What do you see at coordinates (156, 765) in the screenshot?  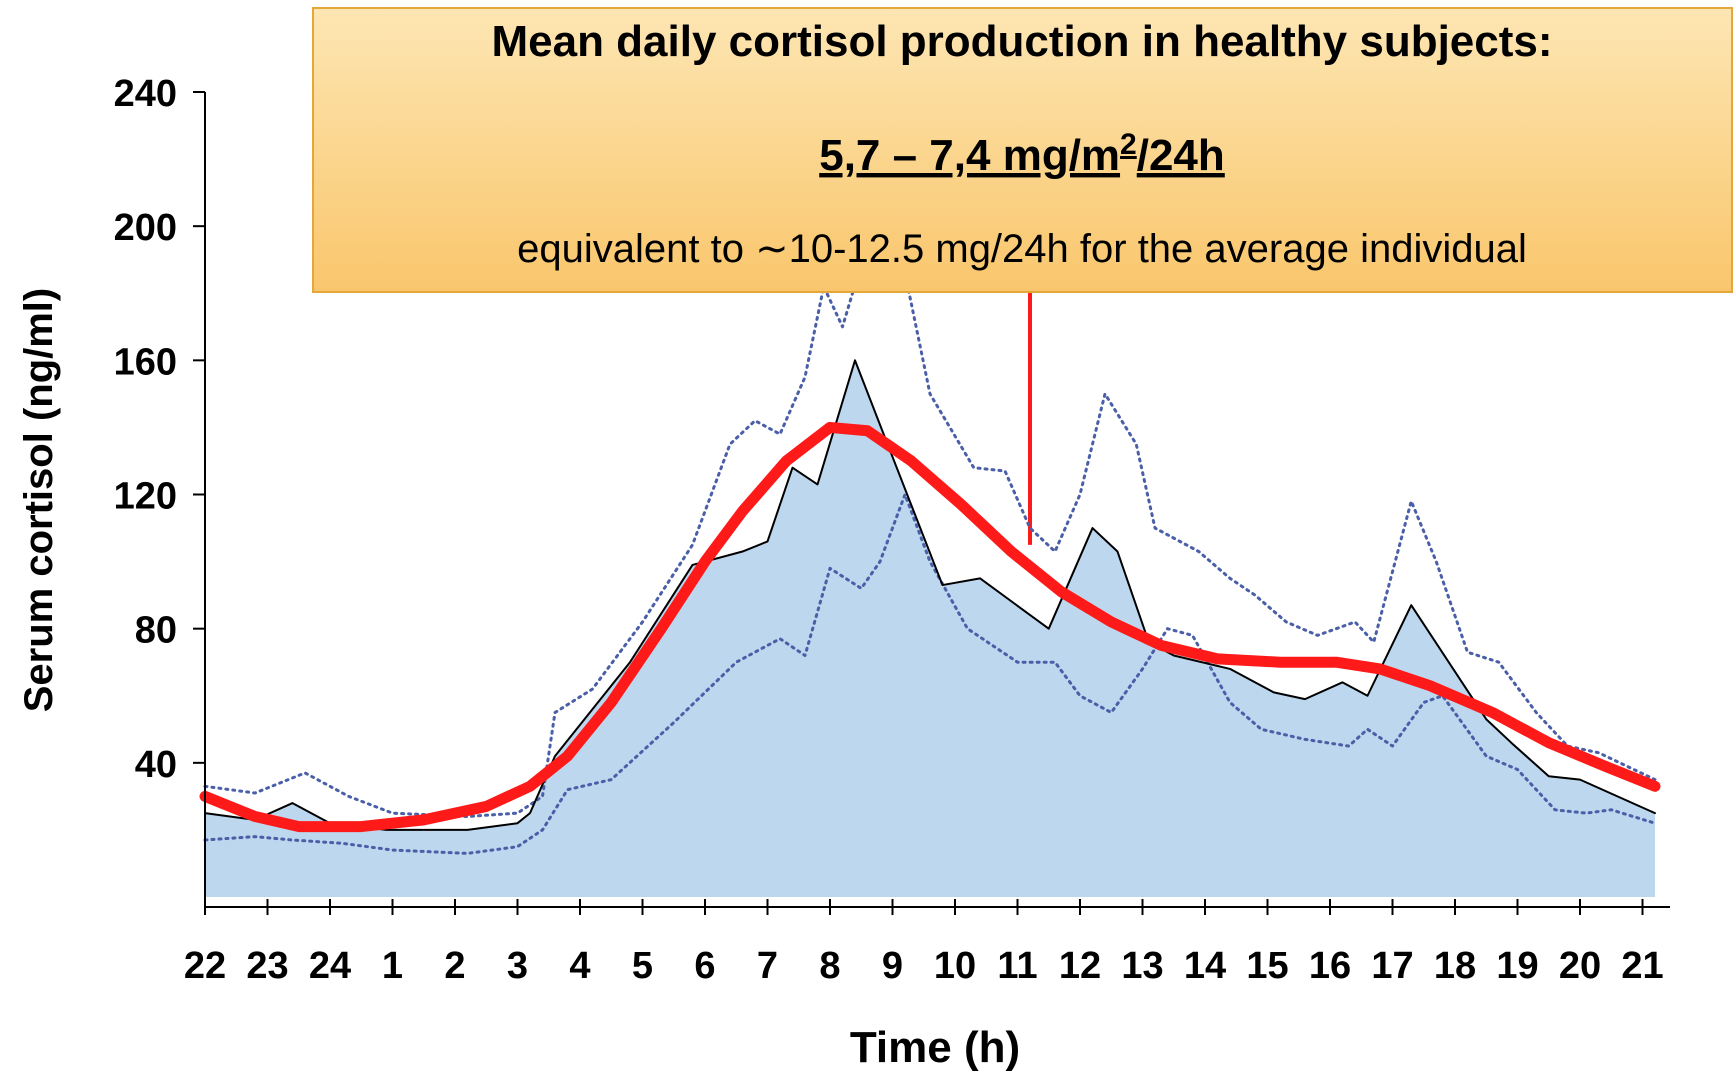 I see `y-tick-label: 40` at bounding box center [156, 765].